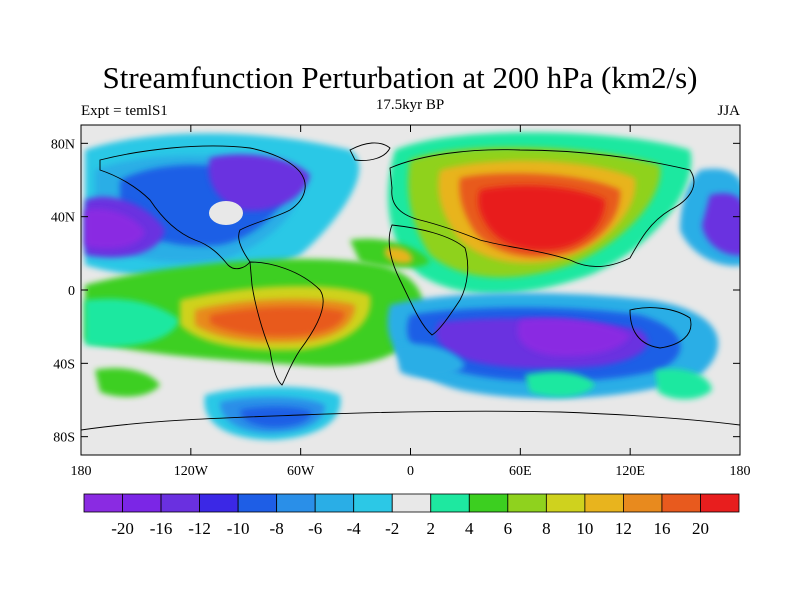 The height and width of the screenshot is (600, 800). I want to click on y-tick-label: 80N, so click(63, 144).